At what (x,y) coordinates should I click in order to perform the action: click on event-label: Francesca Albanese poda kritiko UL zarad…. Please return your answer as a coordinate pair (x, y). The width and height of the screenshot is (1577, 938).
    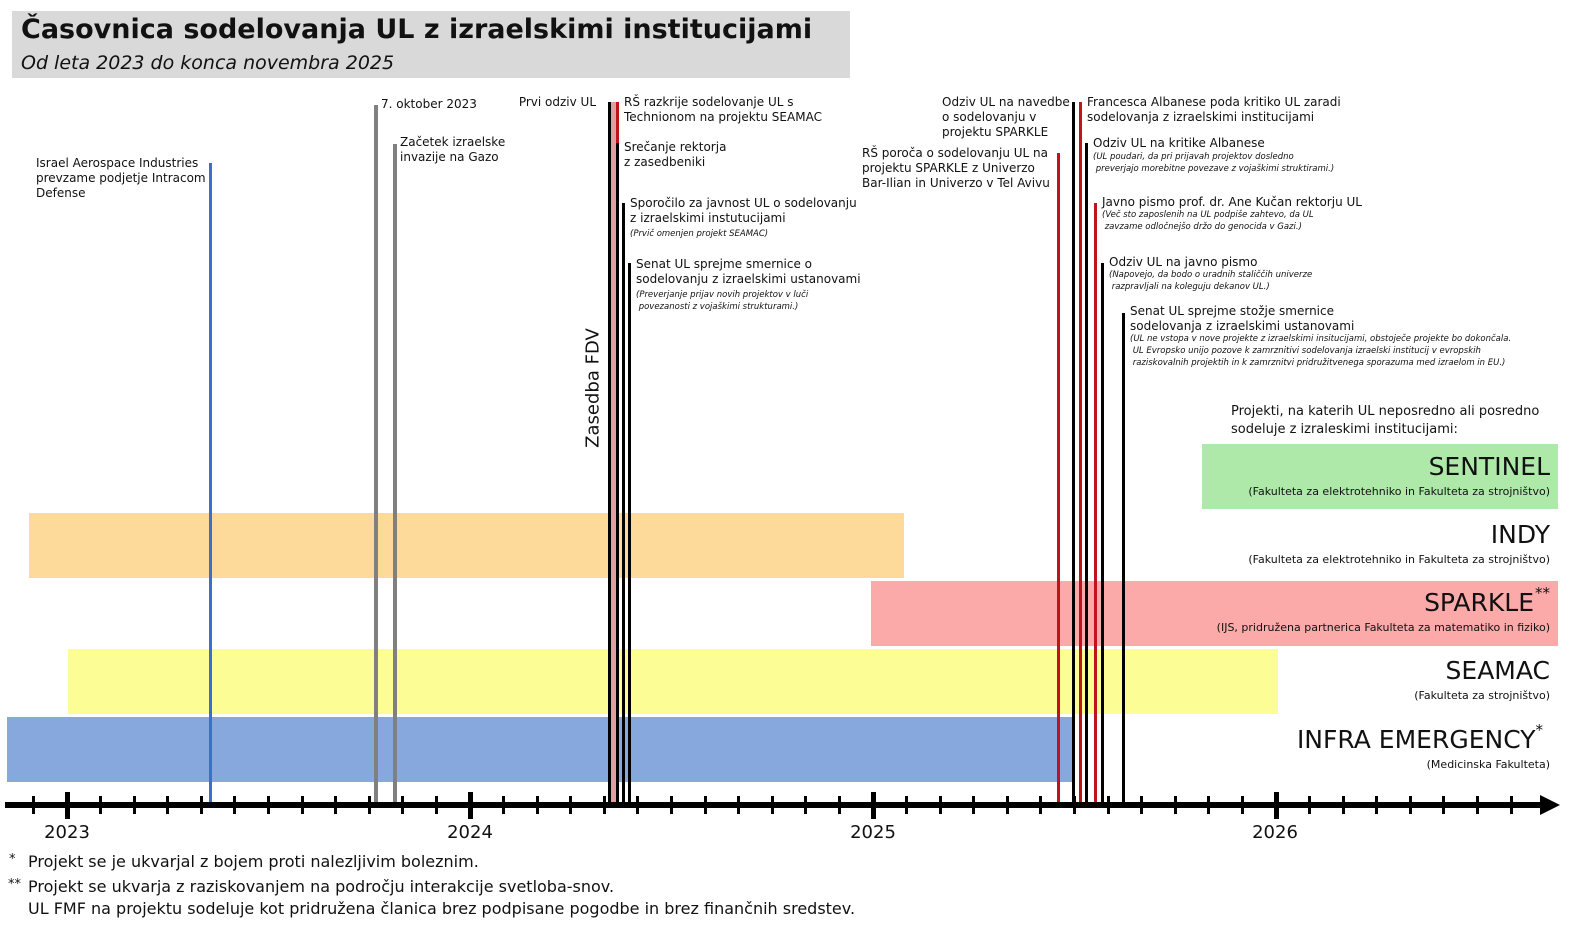
    Looking at the image, I should click on (1214, 109).